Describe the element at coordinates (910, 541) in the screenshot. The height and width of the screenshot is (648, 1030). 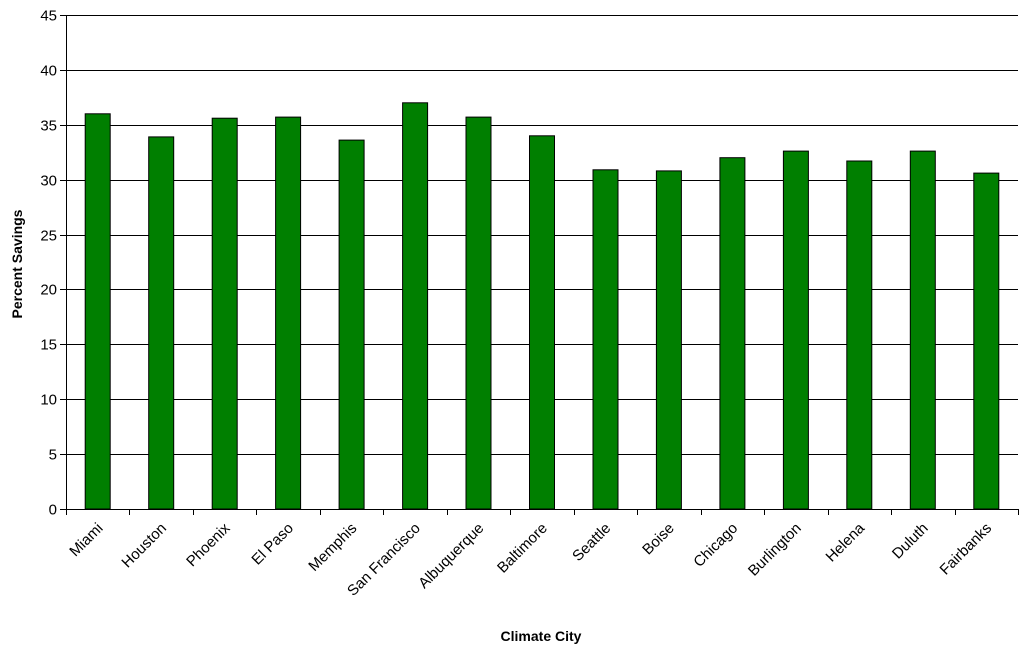
I see `x-tick-label: Duluth` at that location.